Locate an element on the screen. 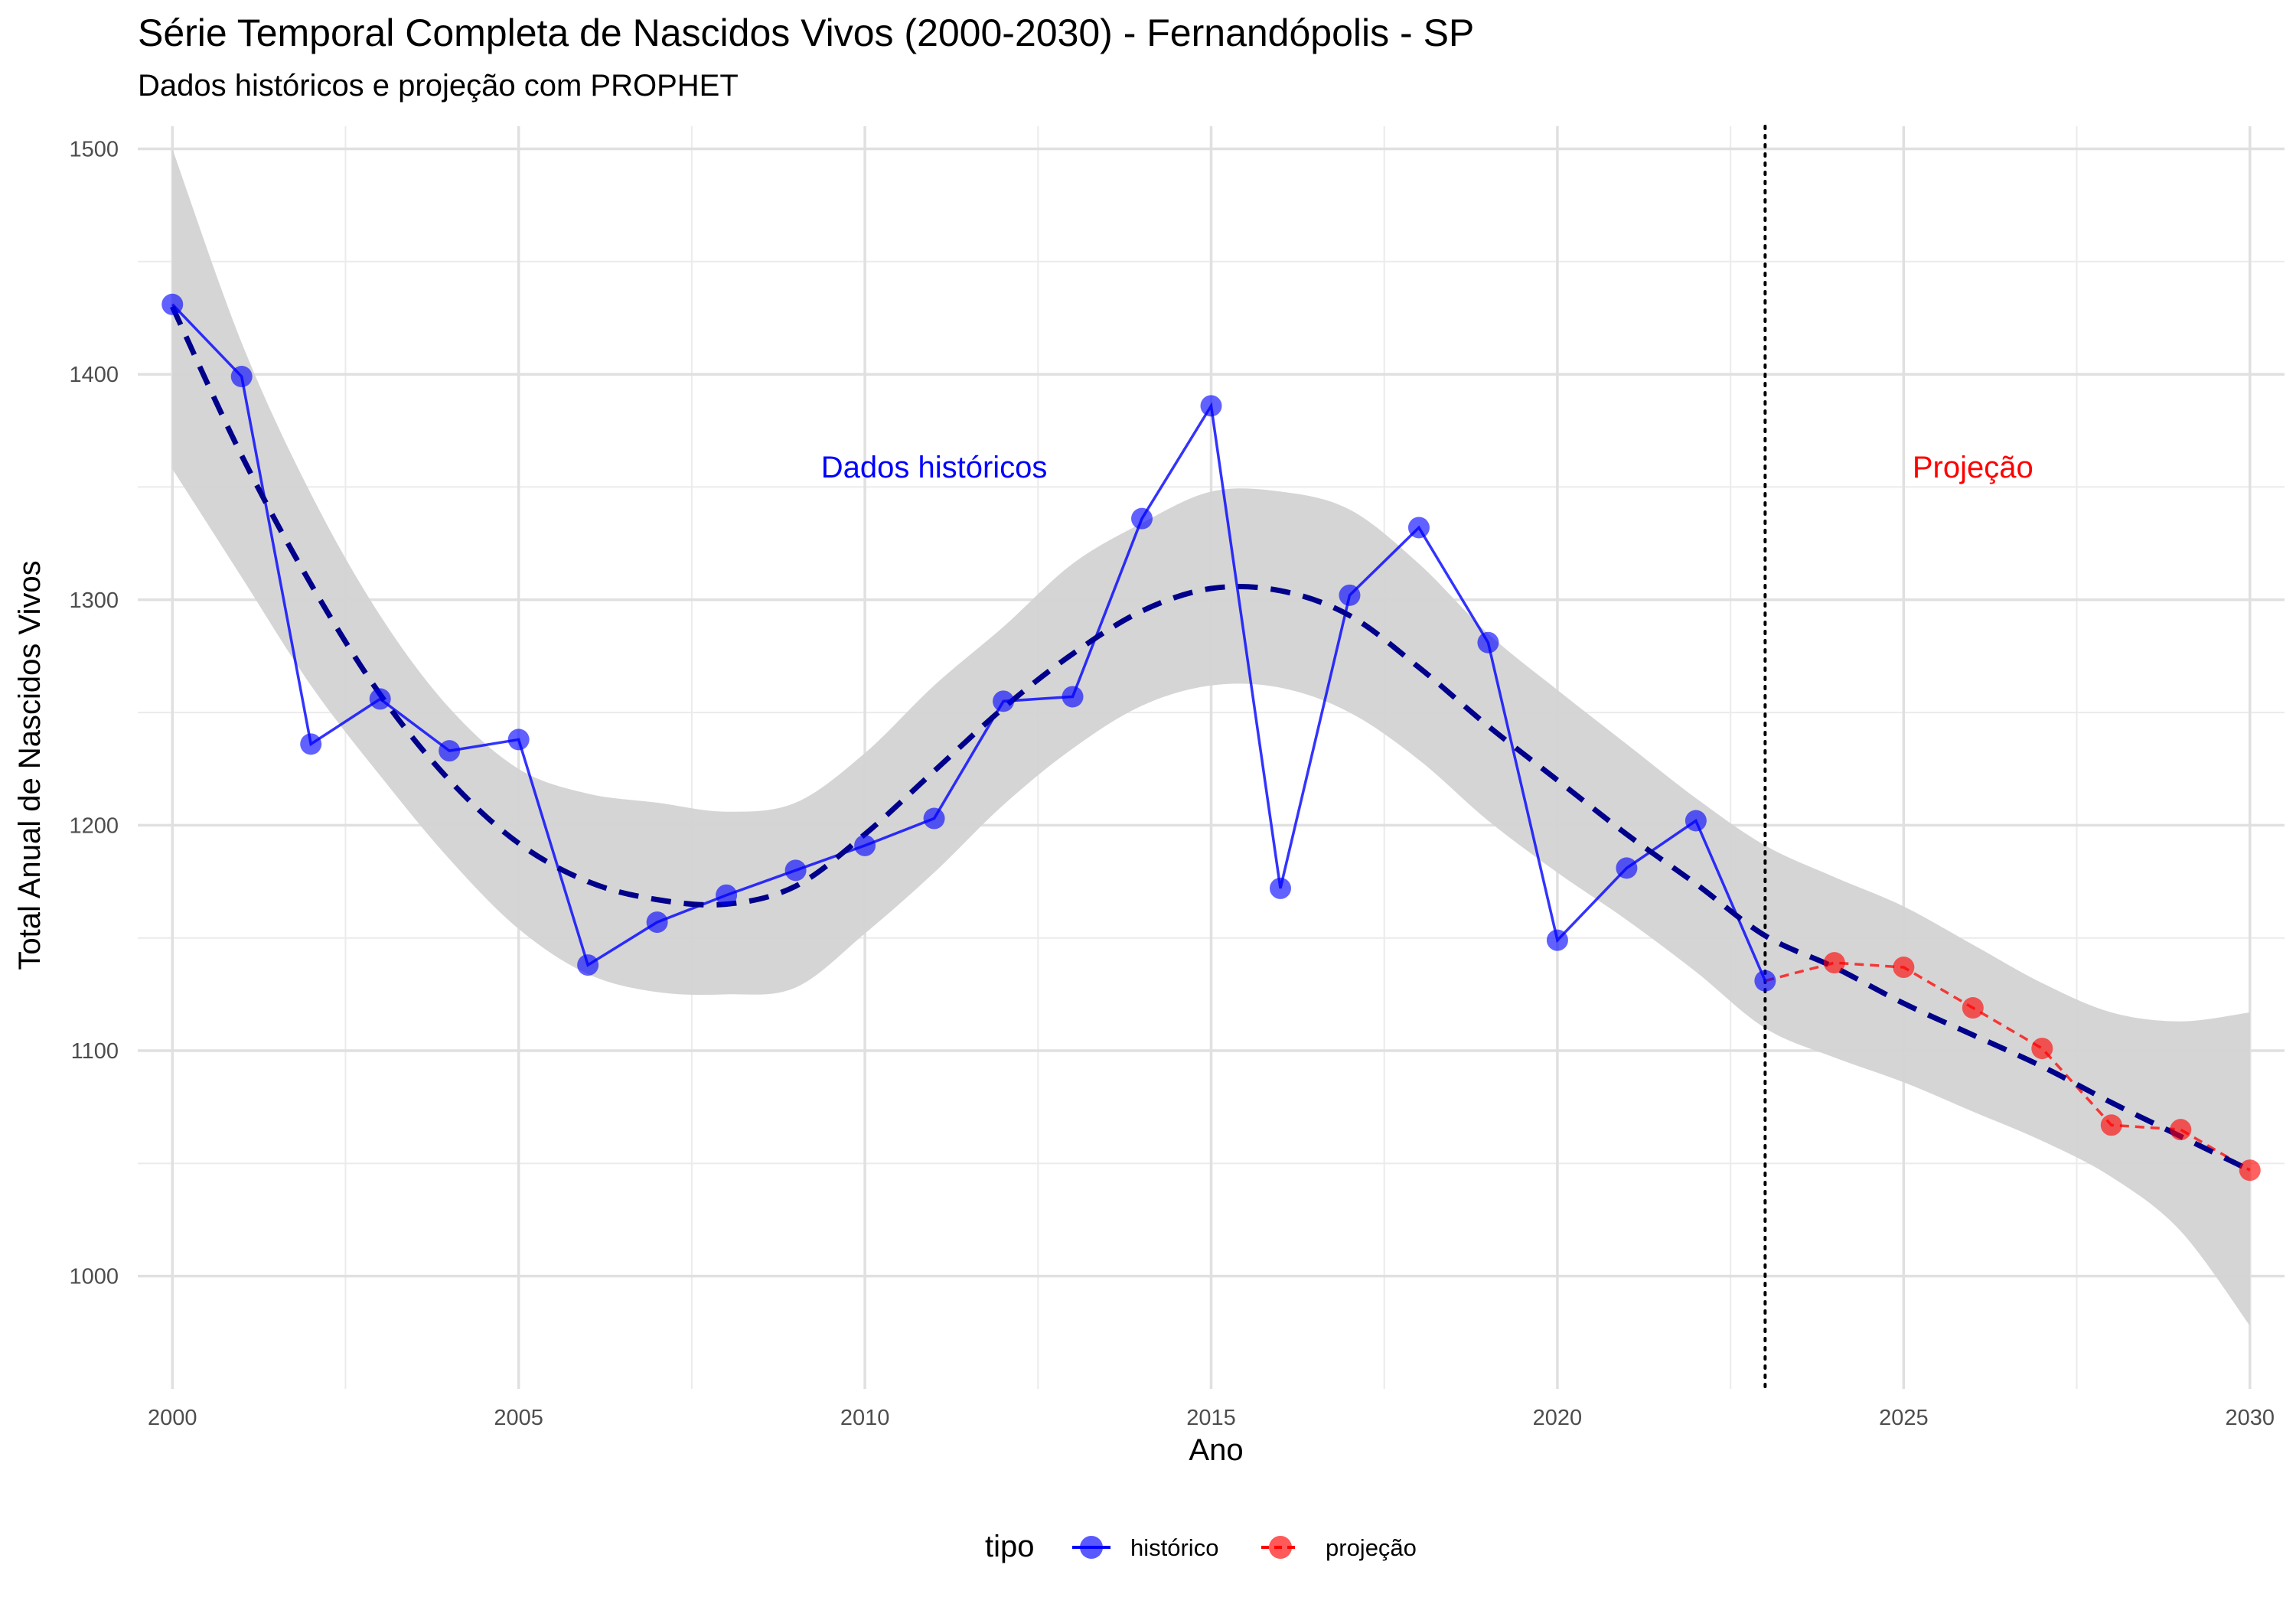 This screenshot has height=1607, width=2296. y-tick-label: 1400 is located at coordinates (94, 375).